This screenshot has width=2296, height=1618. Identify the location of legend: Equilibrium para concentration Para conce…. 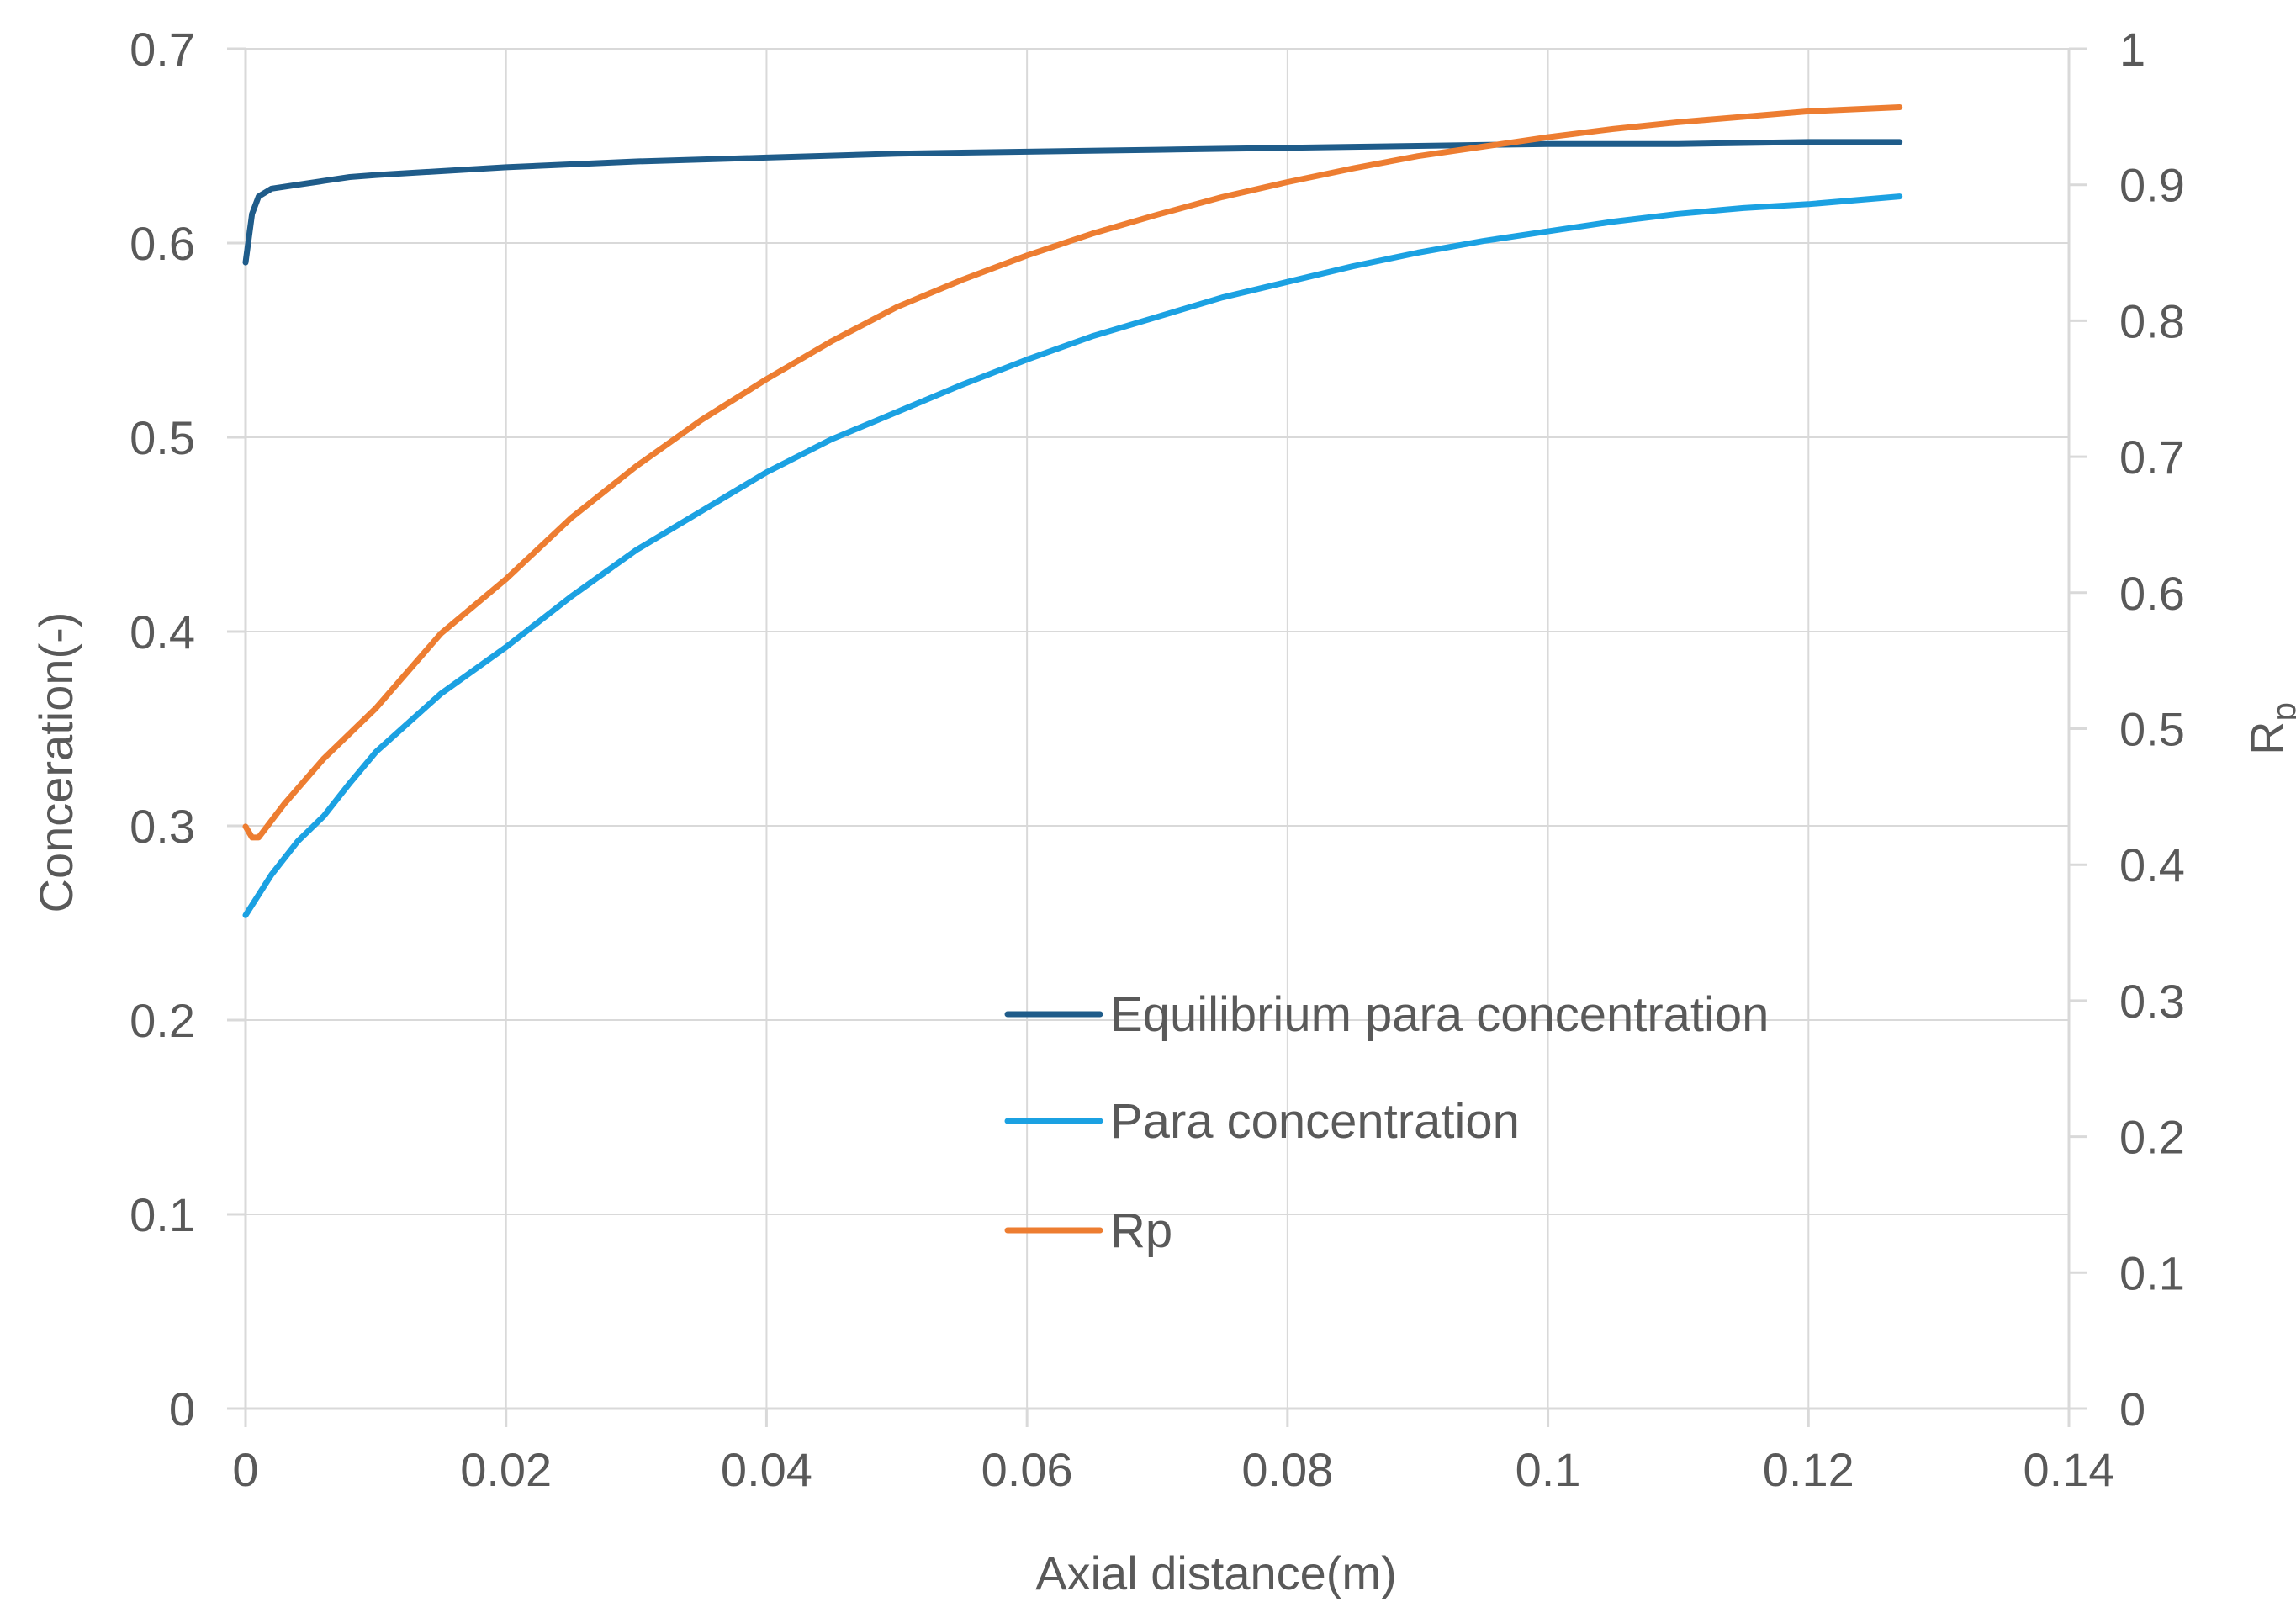
(1386, 1122).